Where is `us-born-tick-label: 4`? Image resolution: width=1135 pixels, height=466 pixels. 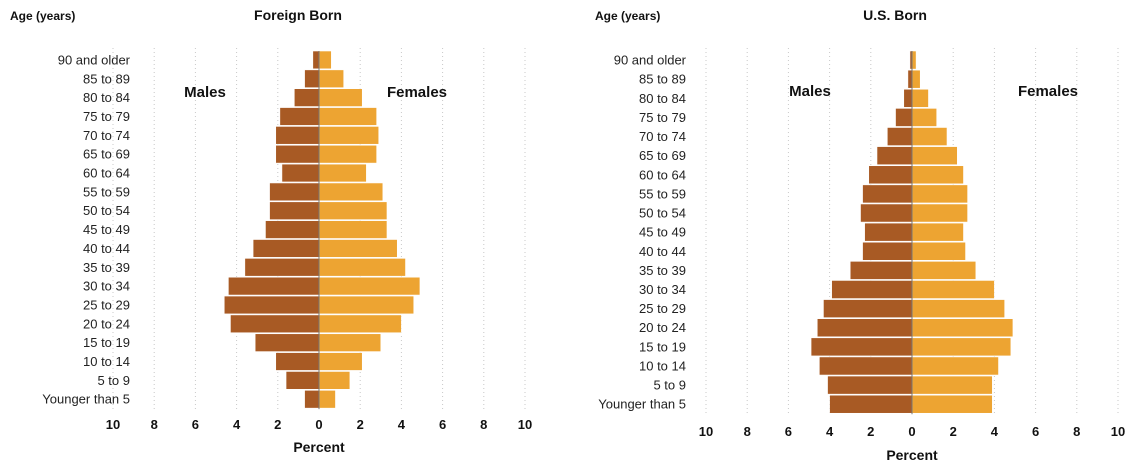 us-born-tick-label: 4 is located at coordinates (995, 431).